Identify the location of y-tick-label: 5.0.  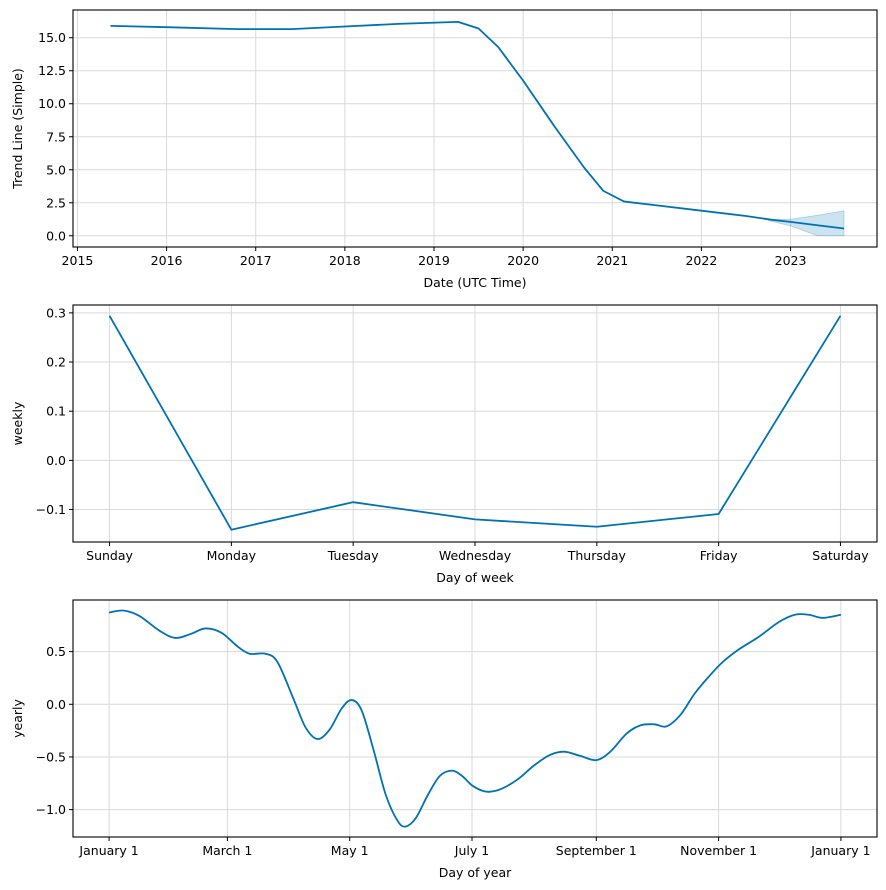
(56, 169).